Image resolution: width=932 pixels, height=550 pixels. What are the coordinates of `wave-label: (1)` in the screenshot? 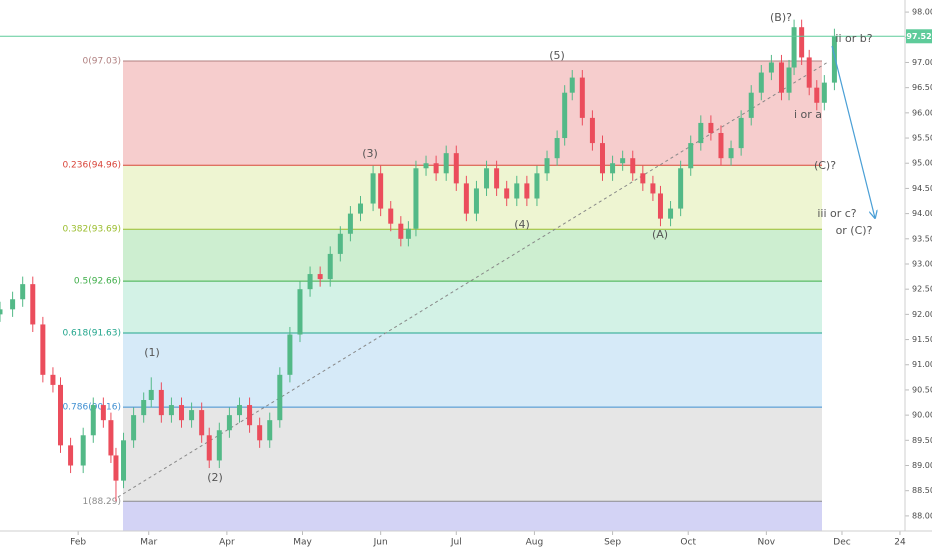 It's located at (152, 352).